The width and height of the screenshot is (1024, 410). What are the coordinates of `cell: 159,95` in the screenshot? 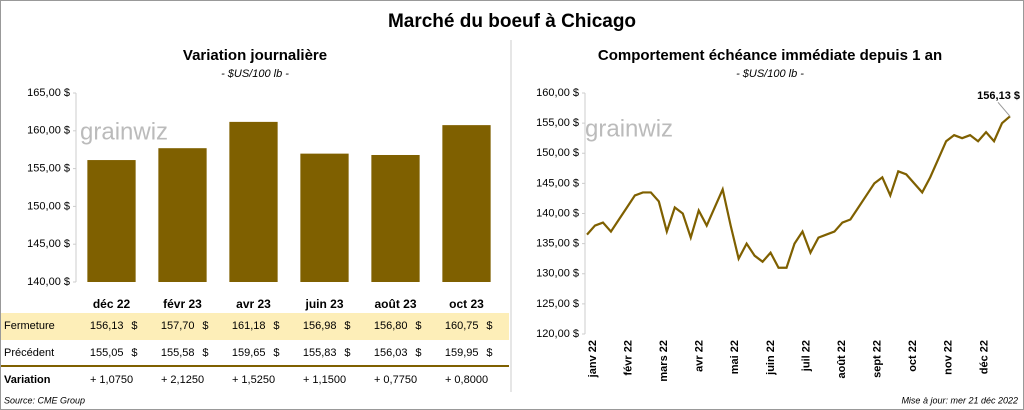 It's located at (462, 353).